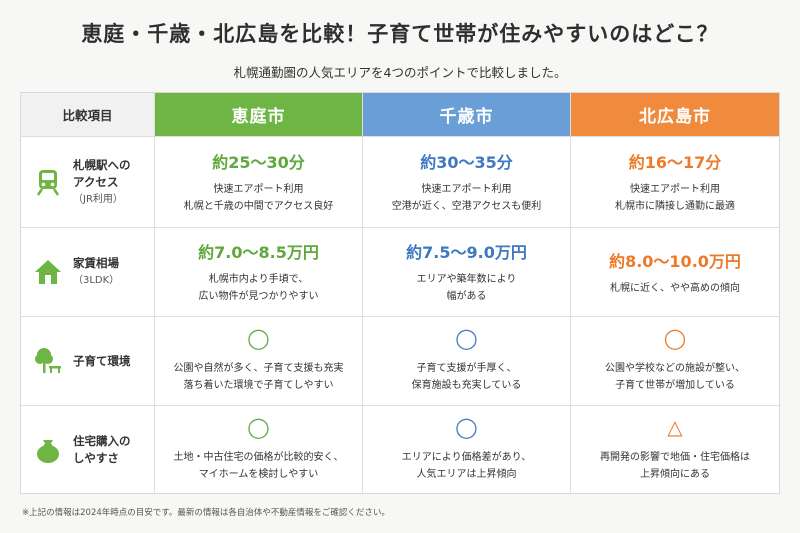 The image size is (800, 533). What do you see at coordinates (259, 272) in the screenshot?
I see `cell-rent-eniwa: 約7.0～8.5万円 札幌市内より手頃で、 広い物件が見つかりやすい` at bounding box center [259, 272].